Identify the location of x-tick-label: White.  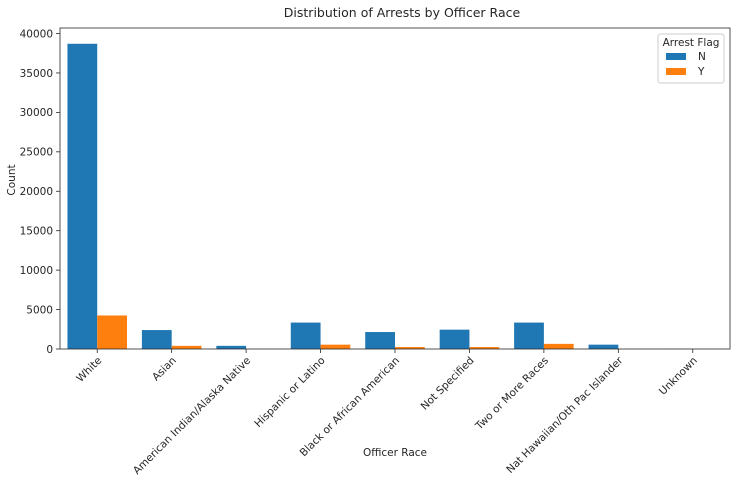
(89, 370).